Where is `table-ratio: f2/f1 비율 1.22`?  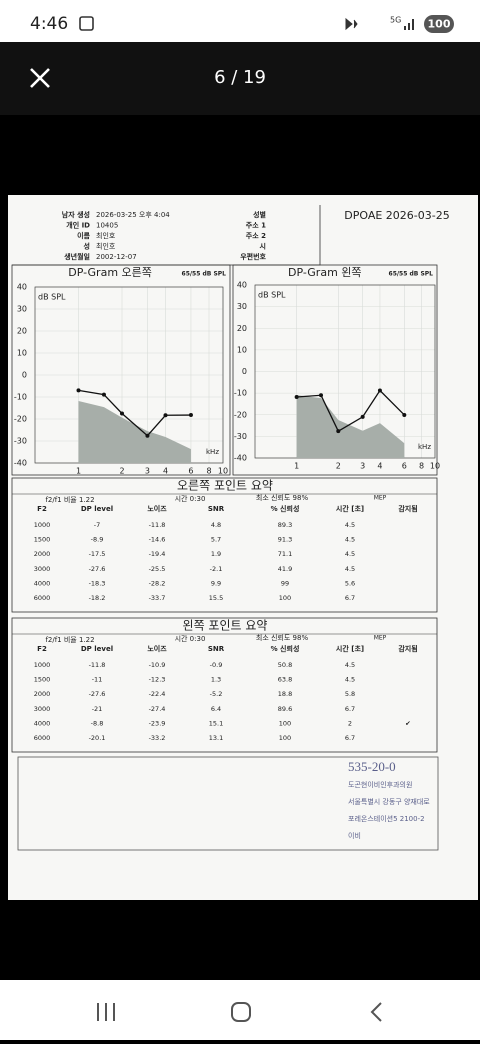 table-ratio: f2/f1 비율 1.22 is located at coordinates (69, 639).